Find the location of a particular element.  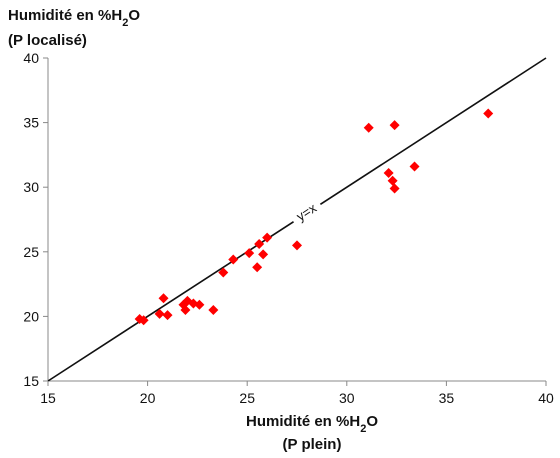

y-tick-label: 35 is located at coordinates (31, 123).